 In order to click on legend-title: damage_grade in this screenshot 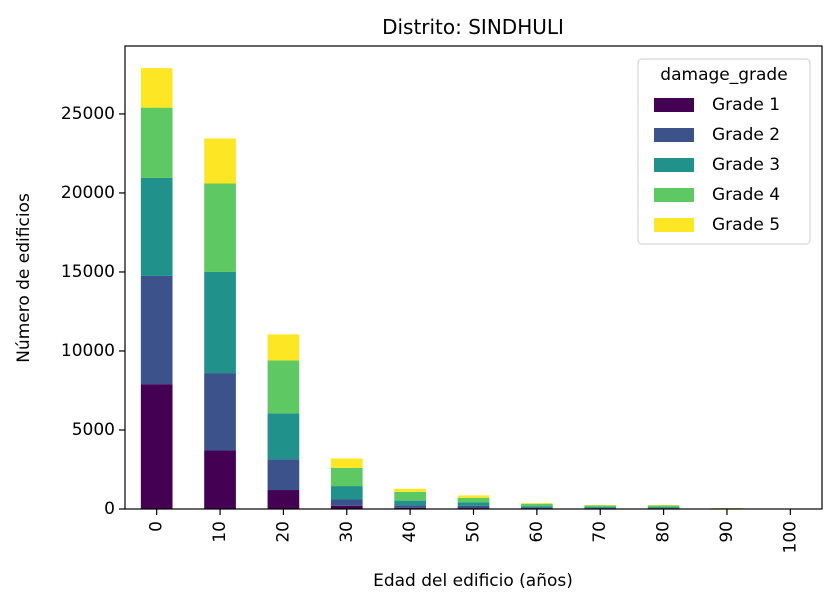, I will do `click(723, 75)`.